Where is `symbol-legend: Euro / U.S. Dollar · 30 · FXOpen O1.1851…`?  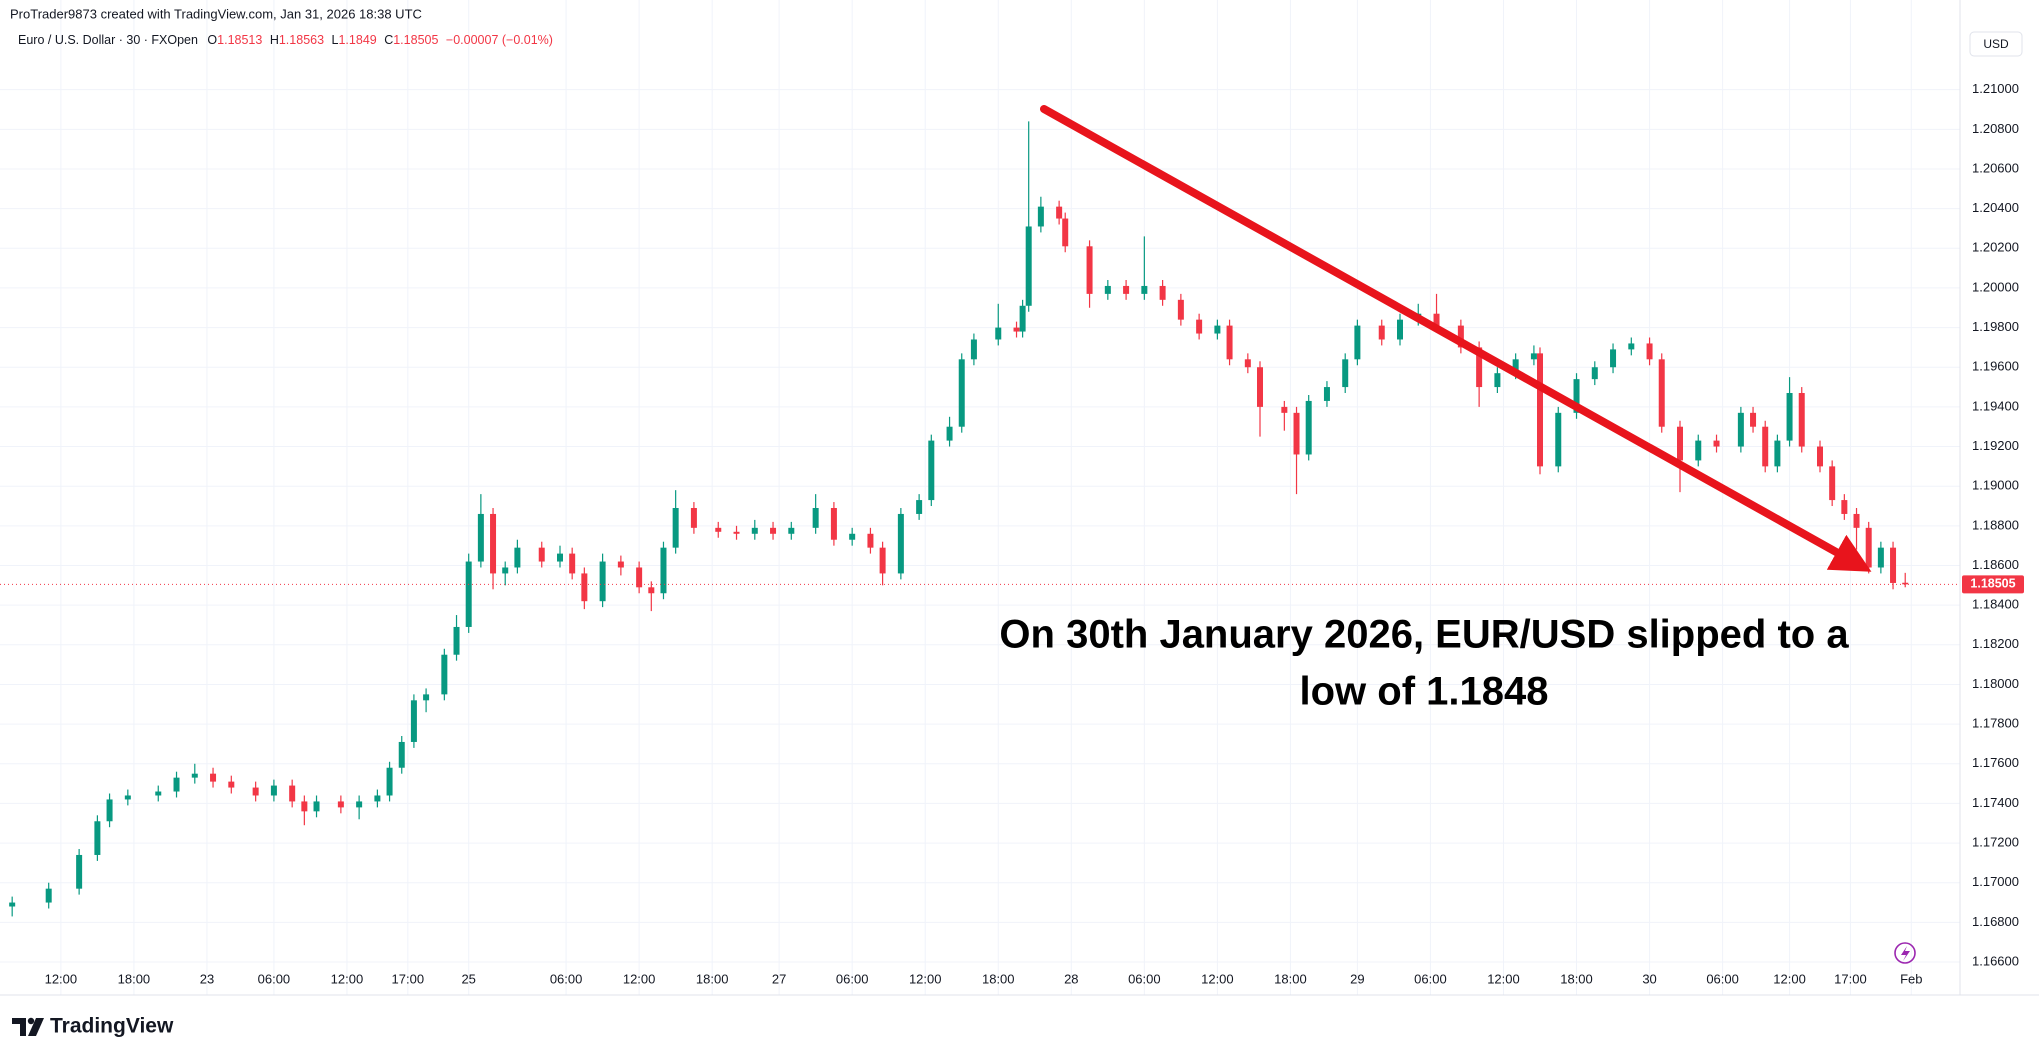 symbol-legend: Euro / U.S. Dollar · 30 · FXOpen O1.1851… is located at coordinates (285, 40).